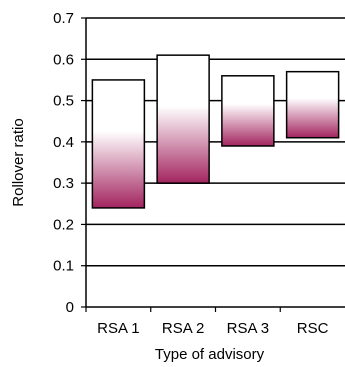 This screenshot has height=367, width=345. What do you see at coordinates (63, 183) in the screenshot?
I see `y-tick-label: 0.3` at bounding box center [63, 183].